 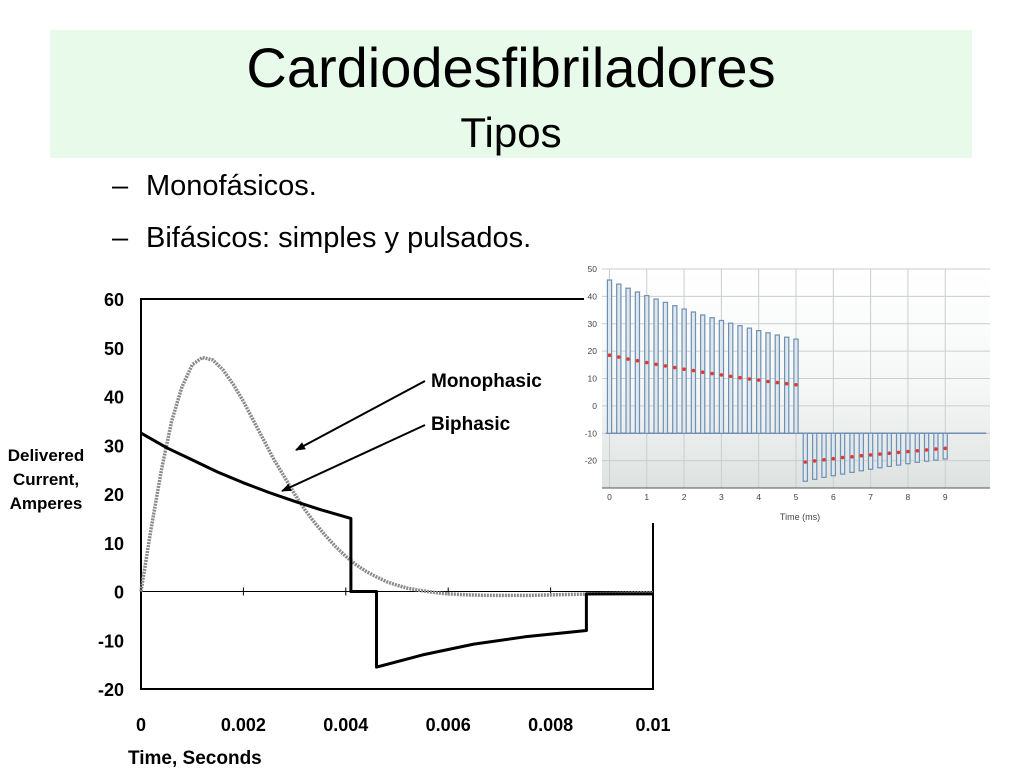 What do you see at coordinates (594, 406) in the screenshot?
I see `inset-y-tick-label: 0` at bounding box center [594, 406].